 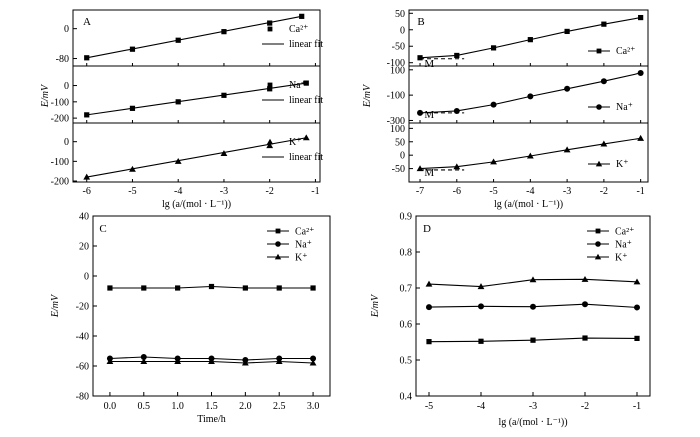 What do you see at coordinates (270, 29) in the screenshot?
I see `panel-A-subplot-0-legend-marker` at bounding box center [270, 29].